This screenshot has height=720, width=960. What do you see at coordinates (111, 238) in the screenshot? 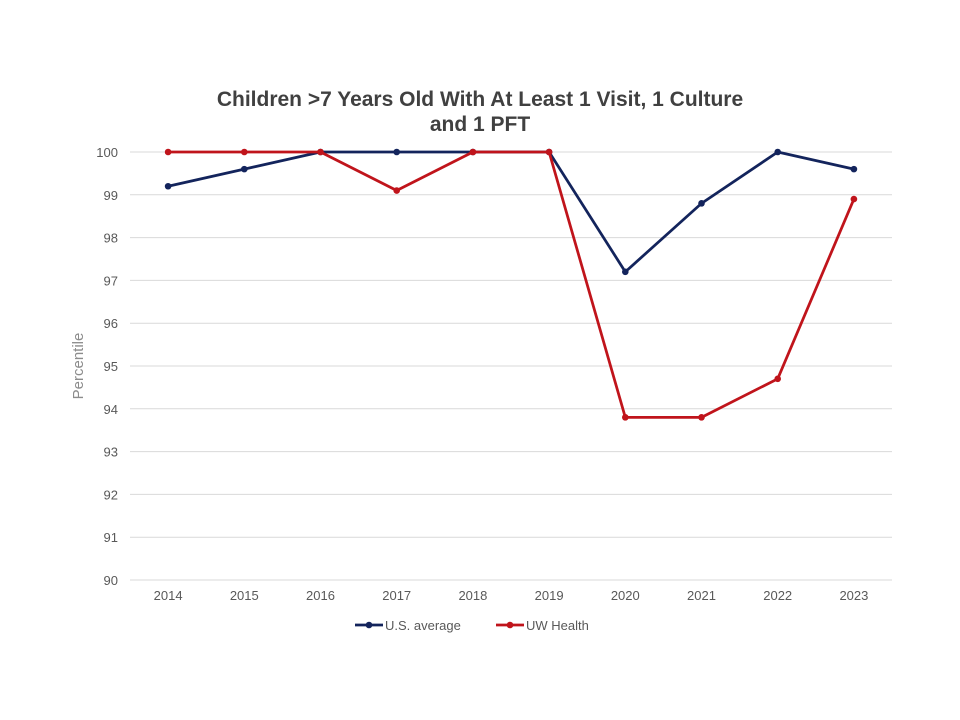
I see `y-tick-label: 98` at bounding box center [111, 238].